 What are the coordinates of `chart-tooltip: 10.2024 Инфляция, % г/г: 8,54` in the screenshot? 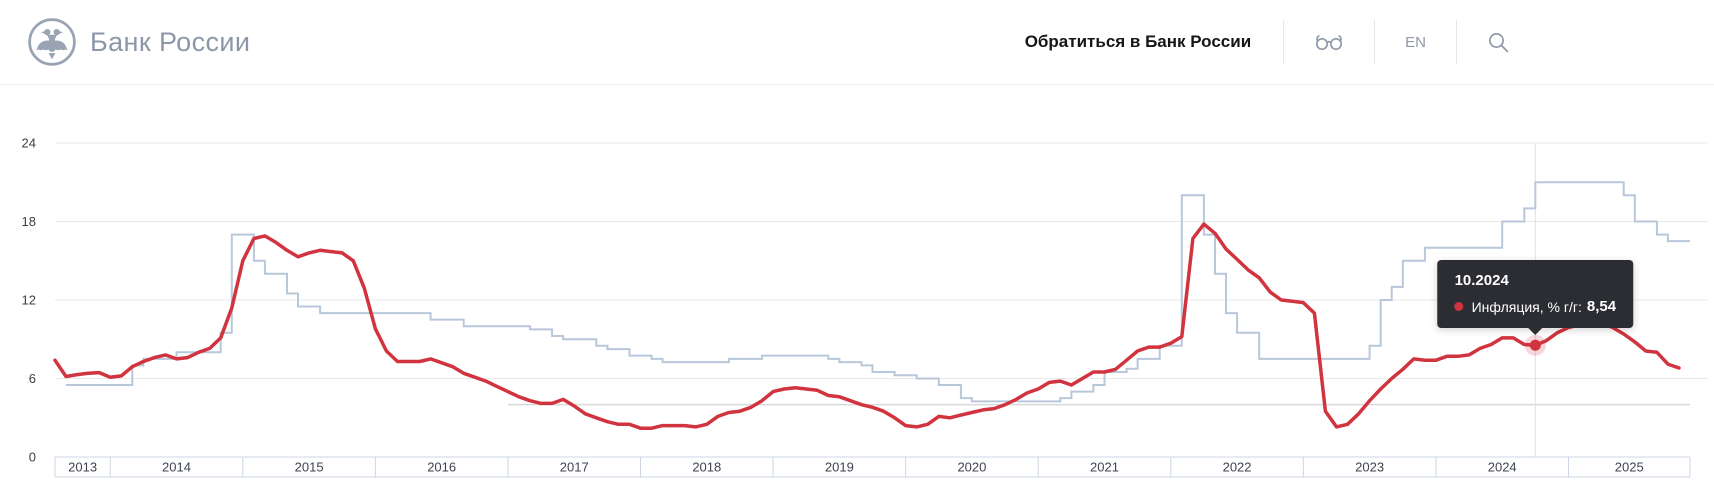 It's located at (1535, 298).